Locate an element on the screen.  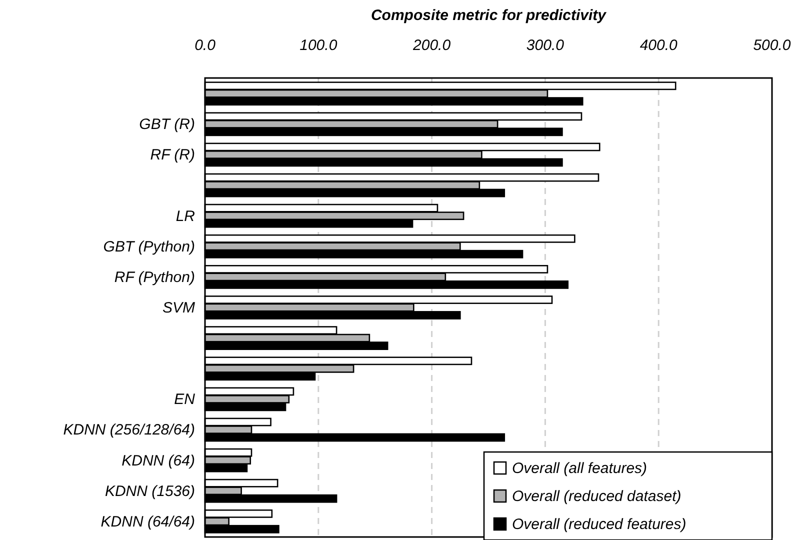
y-tick-label: RF (R) is located at coordinates (172, 155).